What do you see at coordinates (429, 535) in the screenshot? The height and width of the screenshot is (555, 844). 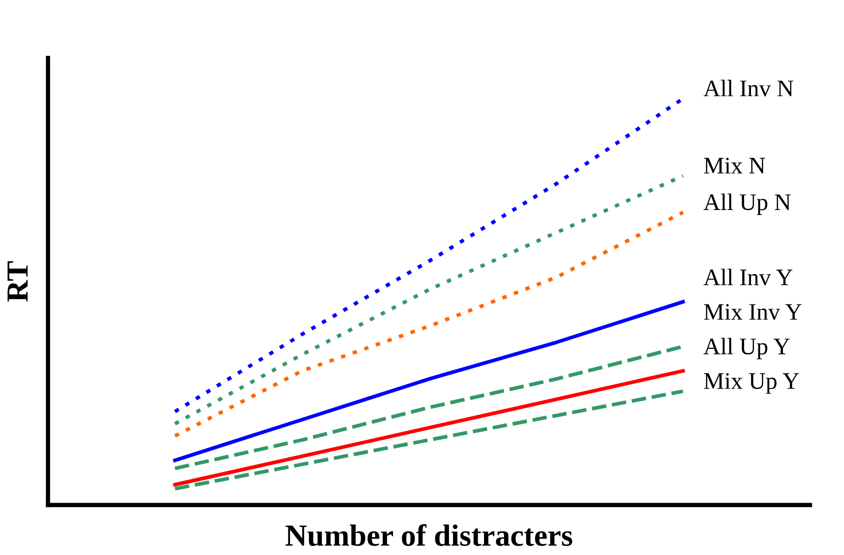 I see `x-axis-title: Number of distracters` at bounding box center [429, 535].